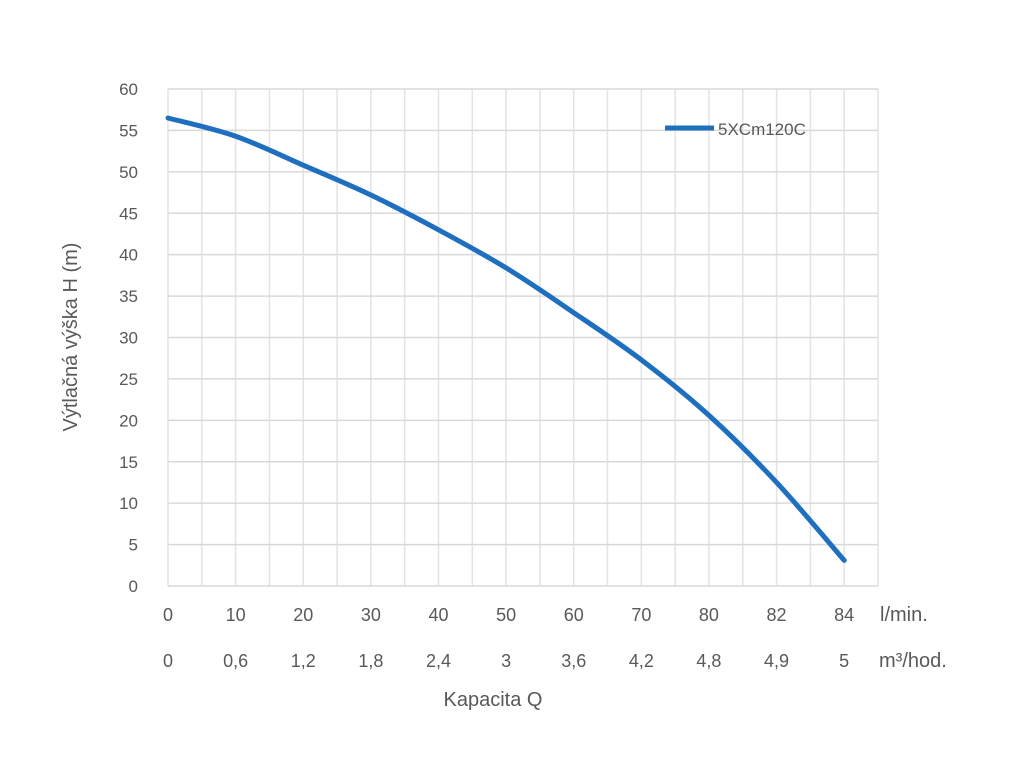  I want to click on x-tick-label-m3h: 1,8, so click(370, 661).